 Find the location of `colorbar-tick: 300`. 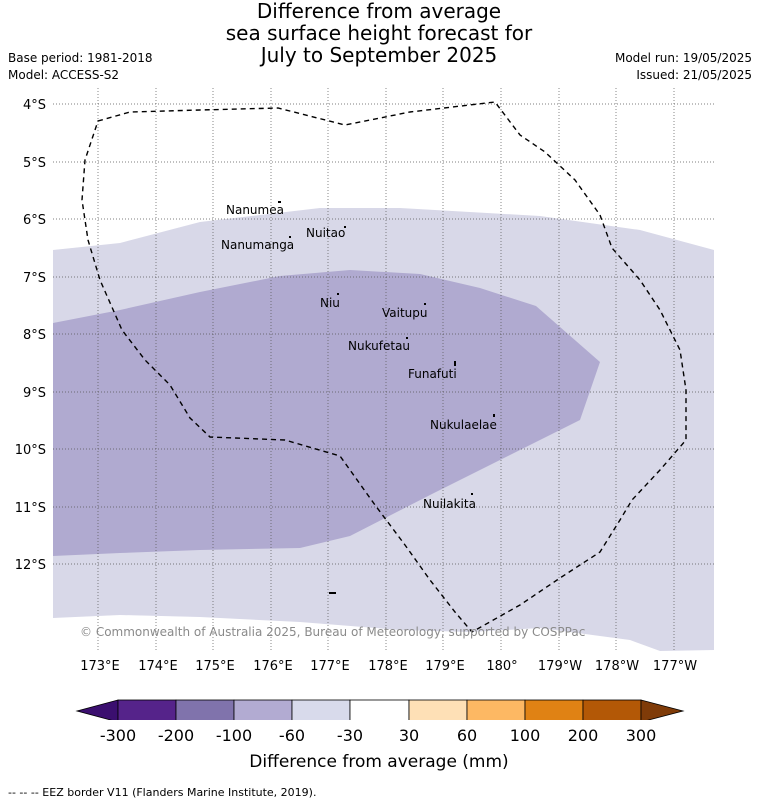

colorbar-tick: 300 is located at coordinates (641, 735).